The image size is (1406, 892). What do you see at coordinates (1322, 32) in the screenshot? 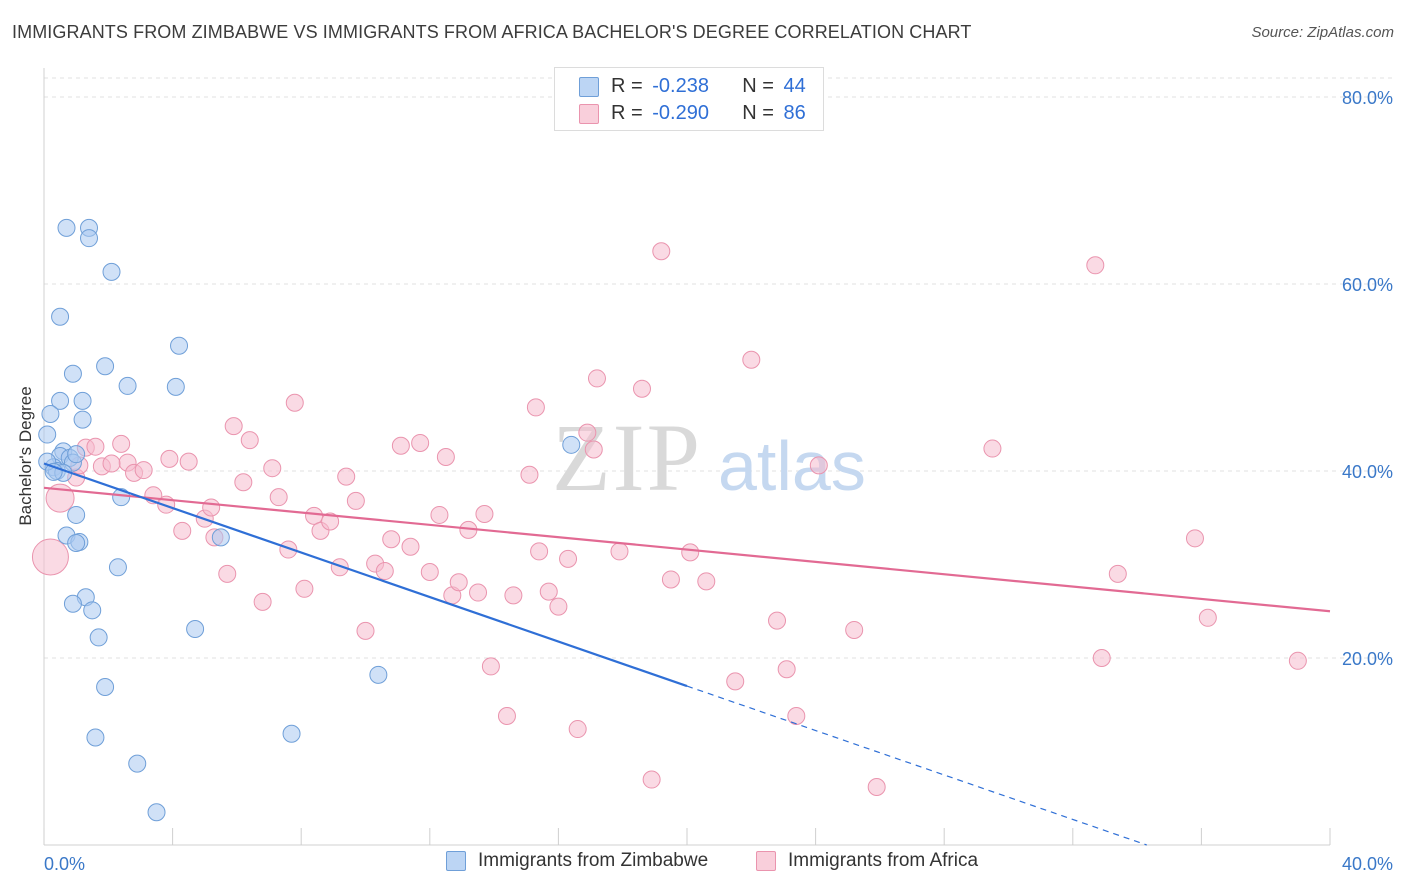
I see `source-label: Source: ZipAtlas.com` at bounding box center [1322, 32].